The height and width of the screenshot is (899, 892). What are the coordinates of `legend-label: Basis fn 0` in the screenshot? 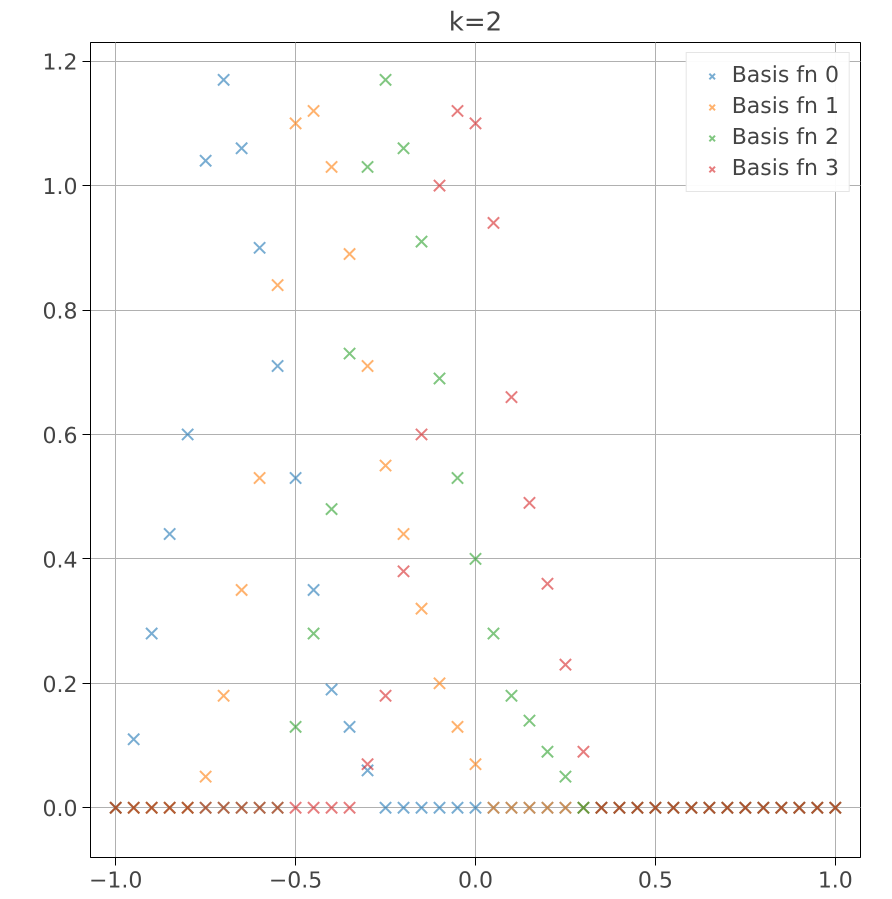 It's located at (785, 75).